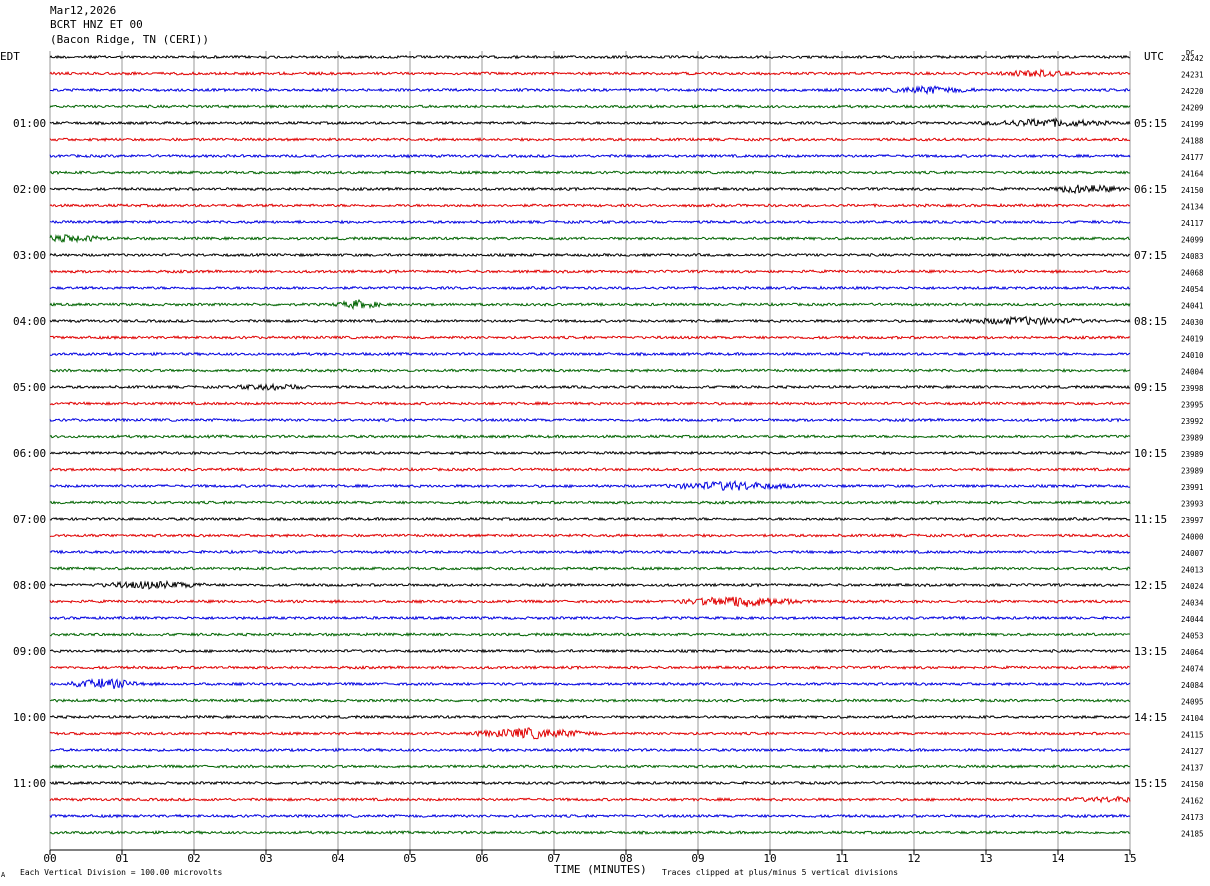 The image size is (1210, 886). What do you see at coordinates (1192, 240) in the screenshot?
I see `dc-offset-label: 24099` at bounding box center [1192, 240].